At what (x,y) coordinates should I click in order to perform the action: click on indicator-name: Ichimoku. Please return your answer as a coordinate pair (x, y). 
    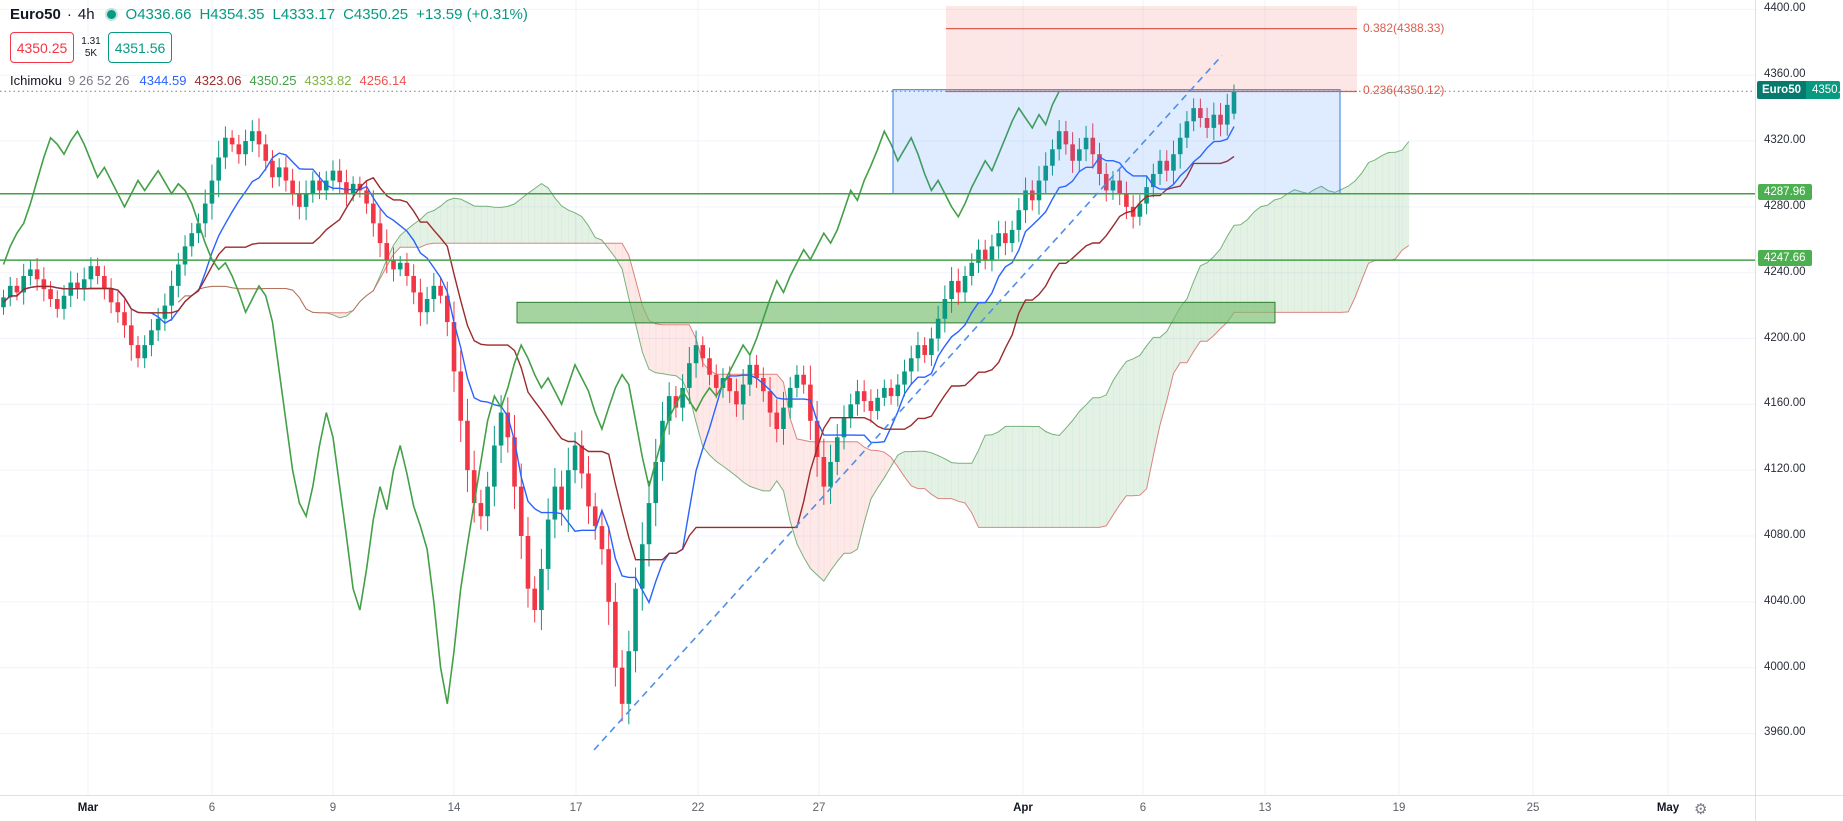
    Looking at the image, I should click on (36, 80).